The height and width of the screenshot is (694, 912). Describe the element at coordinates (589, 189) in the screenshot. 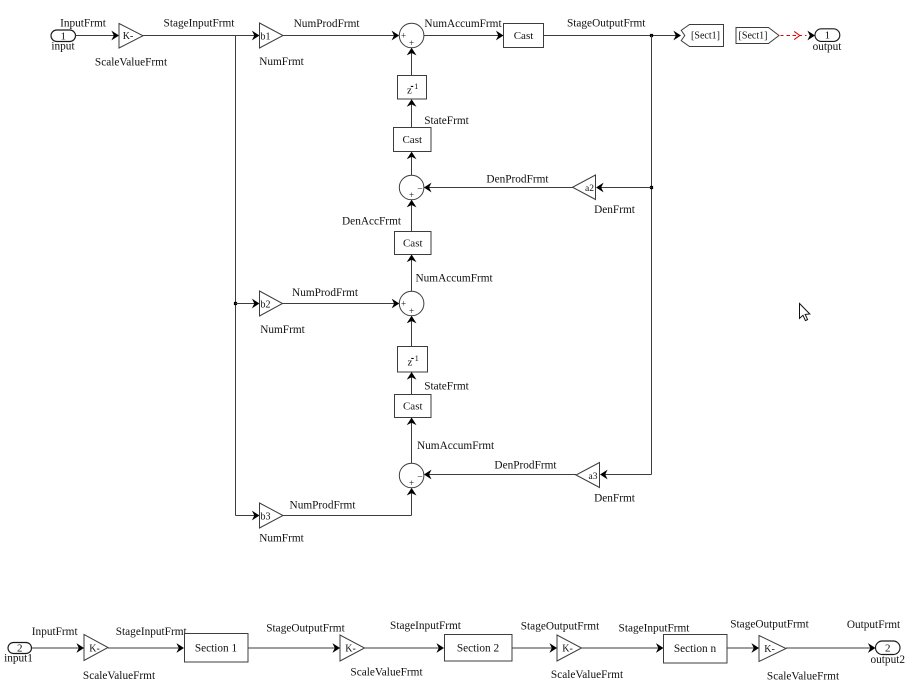

I see `svg-text: a2` at that location.